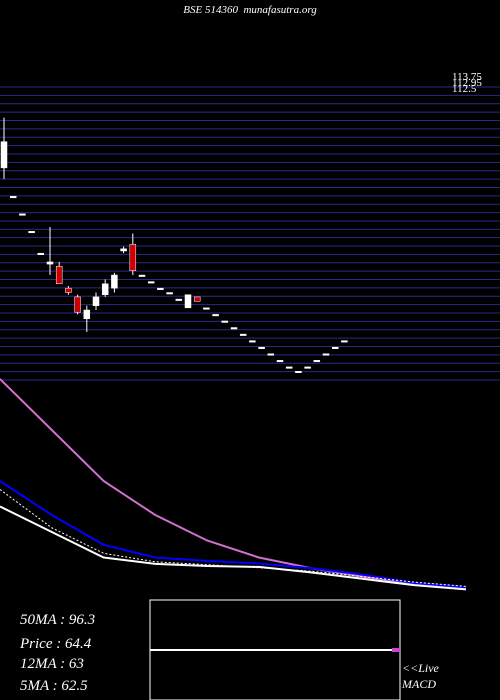 The width and height of the screenshot is (500, 700). What do you see at coordinates (467, 77) in the screenshot?
I see `tick-label: 113.75` at bounding box center [467, 77].